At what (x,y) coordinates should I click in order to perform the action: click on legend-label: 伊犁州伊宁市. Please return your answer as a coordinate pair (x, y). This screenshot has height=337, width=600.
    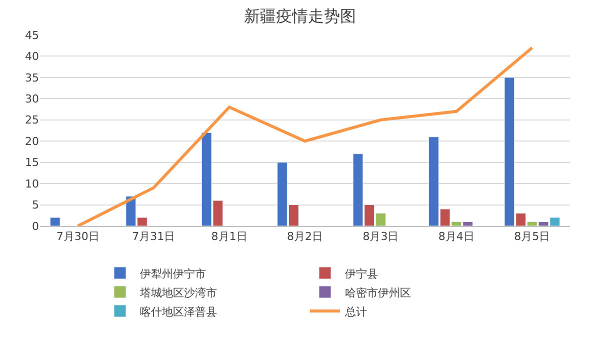
    Looking at the image, I should click on (173, 273).